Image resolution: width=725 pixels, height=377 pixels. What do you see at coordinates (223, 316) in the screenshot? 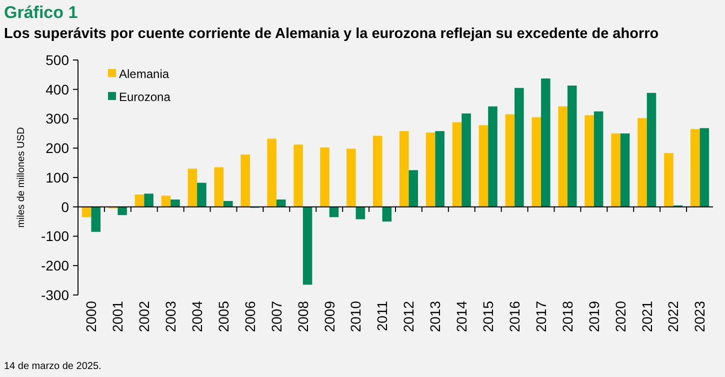
I see `x-tick-label: 2005` at bounding box center [223, 316].